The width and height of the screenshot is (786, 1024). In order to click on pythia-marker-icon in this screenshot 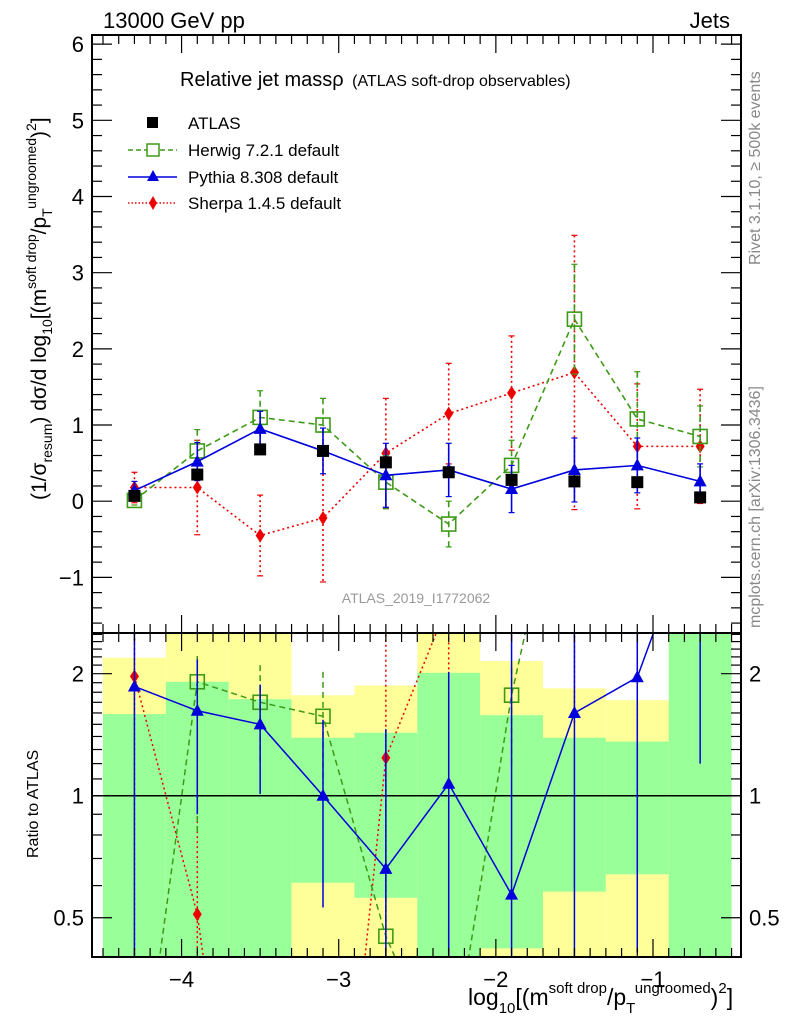, I will do `click(153, 175)`.